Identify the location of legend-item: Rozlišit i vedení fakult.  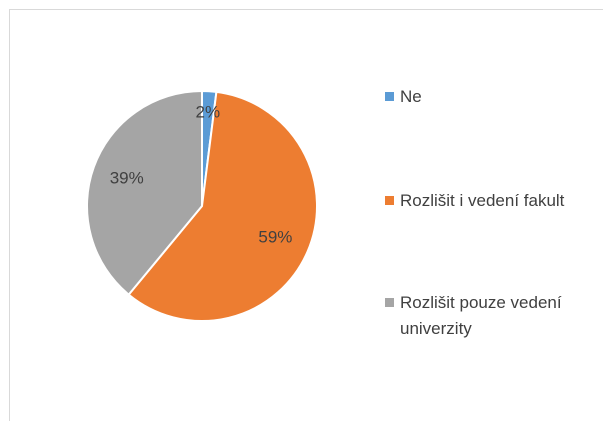
(475, 201).